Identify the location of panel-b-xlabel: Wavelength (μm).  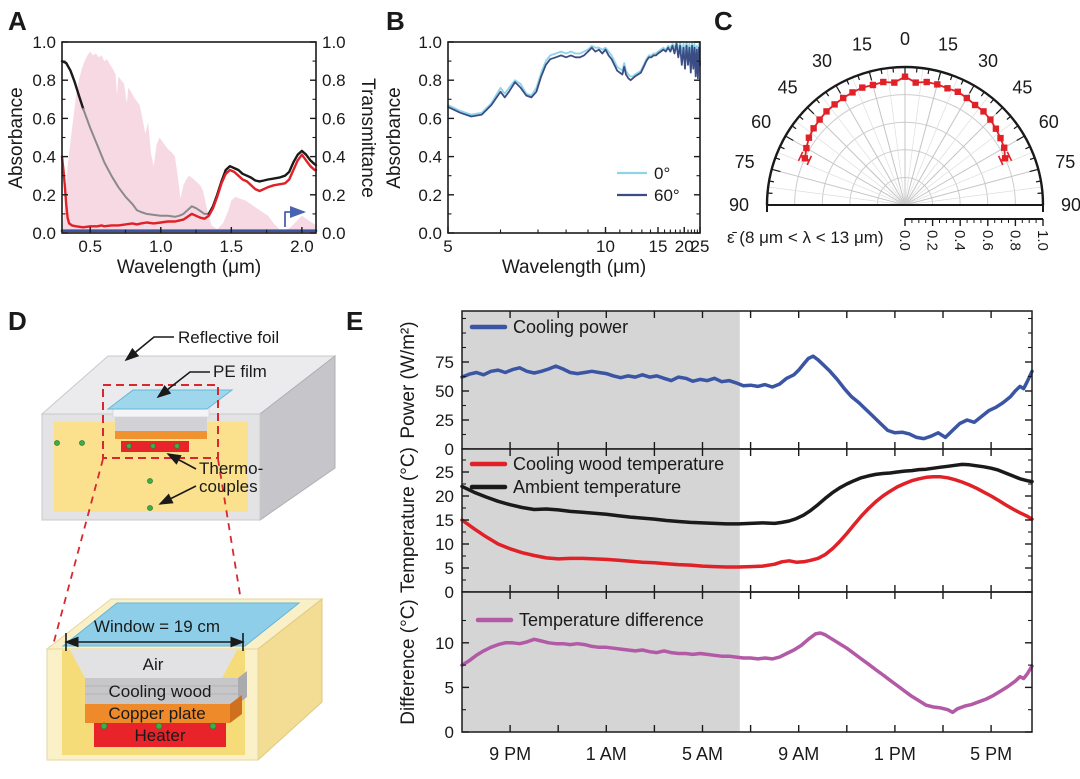
(574, 267).